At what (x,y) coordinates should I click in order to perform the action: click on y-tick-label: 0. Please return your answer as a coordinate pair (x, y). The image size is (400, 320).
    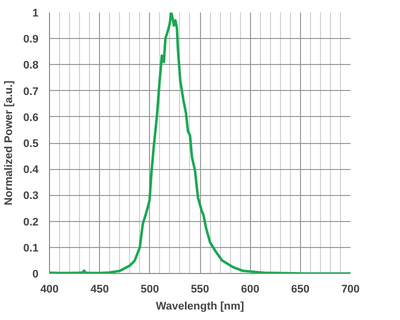
    Looking at the image, I should click on (35, 274).